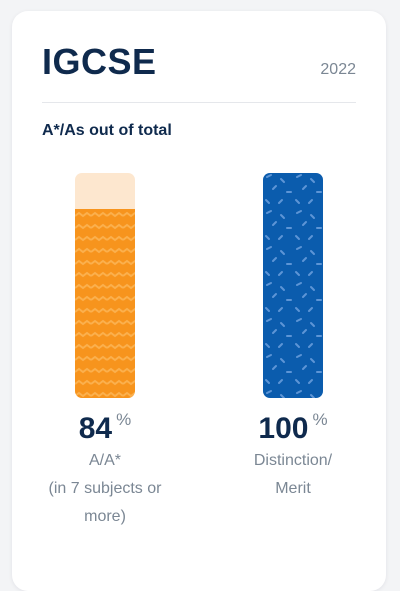 This screenshot has width=400, height=591. I want to click on stat-a-grades: 84% A/A* (in 7 subjects or more), so click(105, 470).